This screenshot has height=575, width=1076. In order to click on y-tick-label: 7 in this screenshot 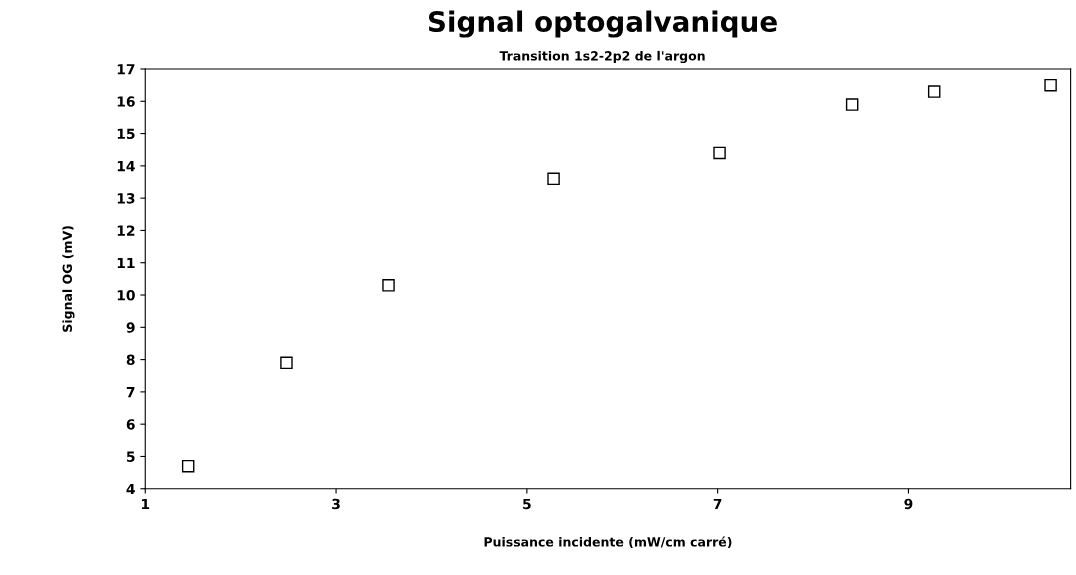, I will do `click(130, 392)`.